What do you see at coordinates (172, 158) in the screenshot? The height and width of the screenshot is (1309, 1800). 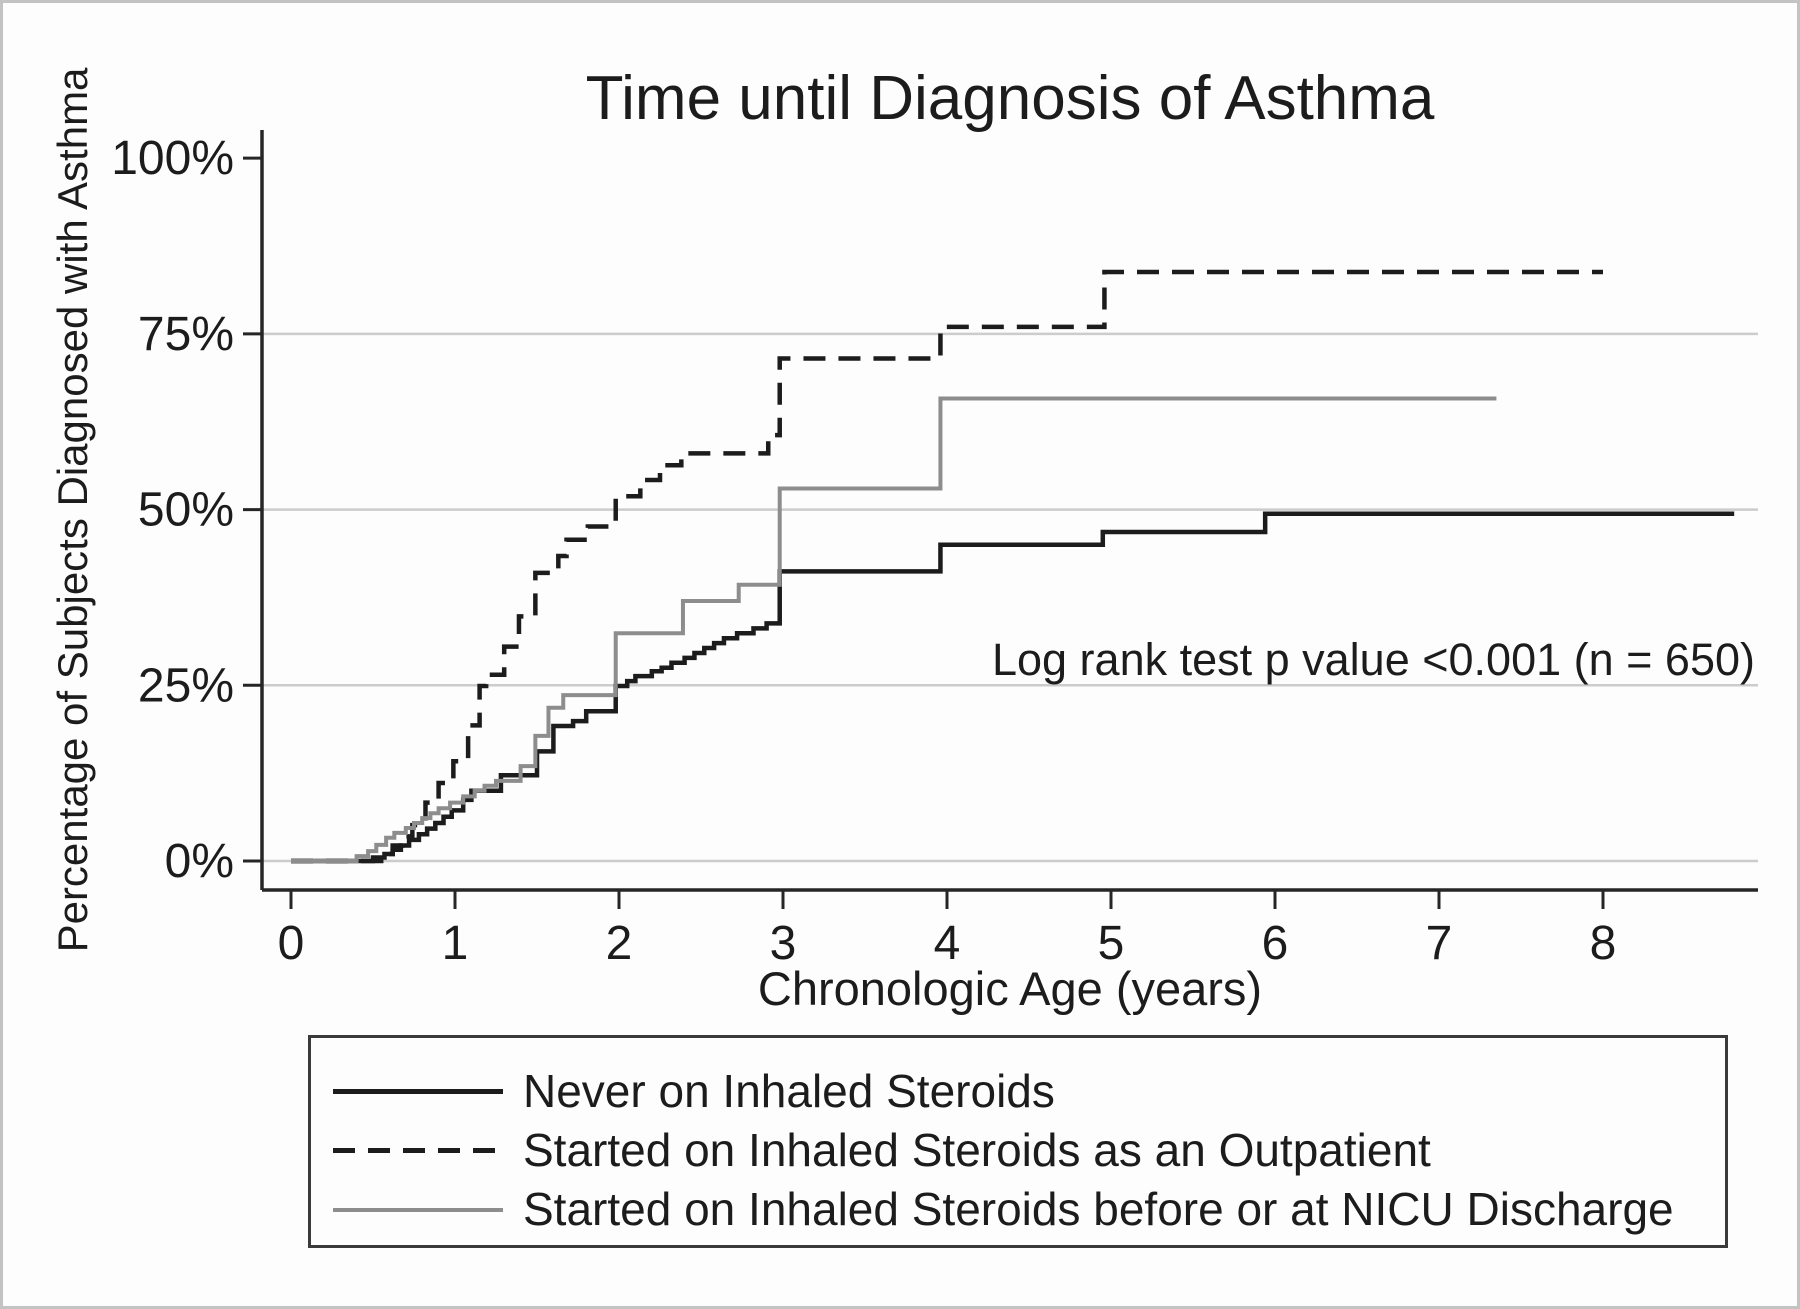 I see `y-tick-label-100: 100%` at bounding box center [172, 158].